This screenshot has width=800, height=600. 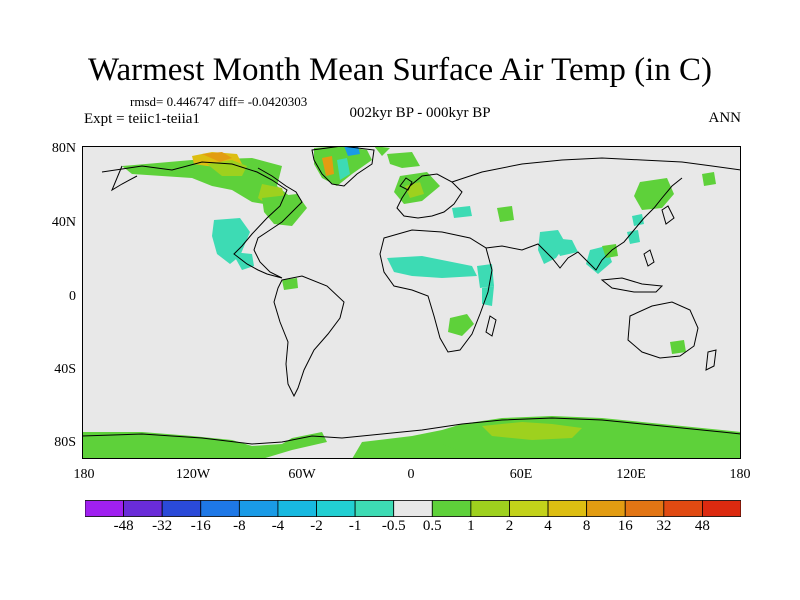 What do you see at coordinates (436, 291) in the screenshot?
I see `coastline-africa` at bounding box center [436, 291].